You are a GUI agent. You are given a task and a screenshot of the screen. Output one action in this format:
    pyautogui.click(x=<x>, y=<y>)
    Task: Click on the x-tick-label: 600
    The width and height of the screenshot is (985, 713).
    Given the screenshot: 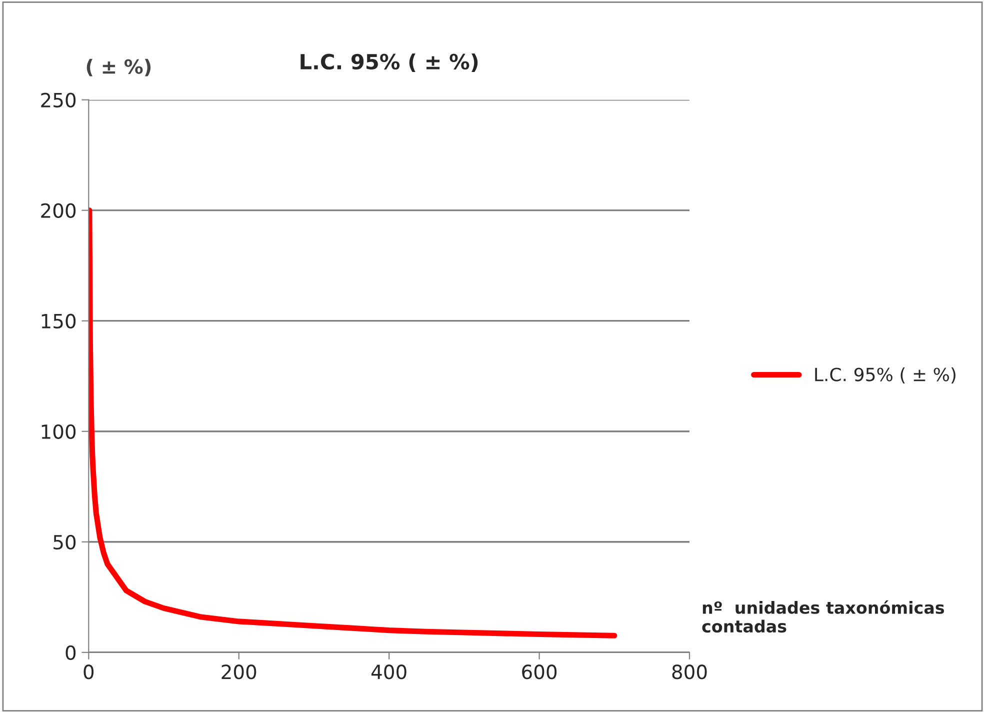 What is the action you would take?
    pyautogui.click(x=539, y=672)
    